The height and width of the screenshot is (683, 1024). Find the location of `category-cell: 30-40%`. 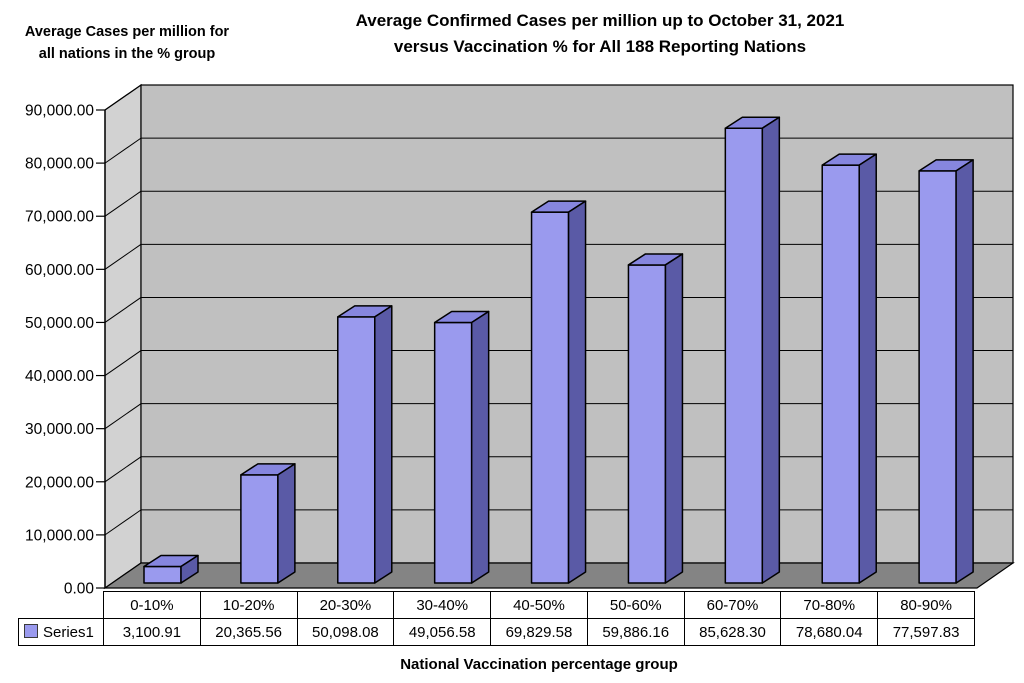

category-cell: 30-40% is located at coordinates (442, 605).